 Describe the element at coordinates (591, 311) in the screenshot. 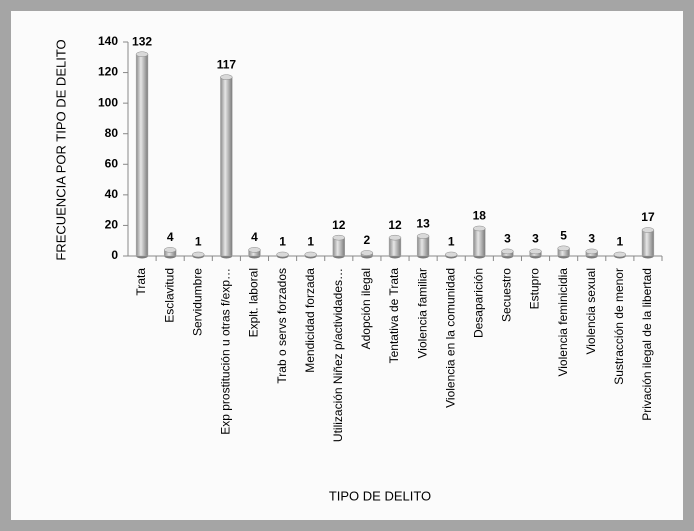

I see `x-tick-label: Violencia sexual` at that location.